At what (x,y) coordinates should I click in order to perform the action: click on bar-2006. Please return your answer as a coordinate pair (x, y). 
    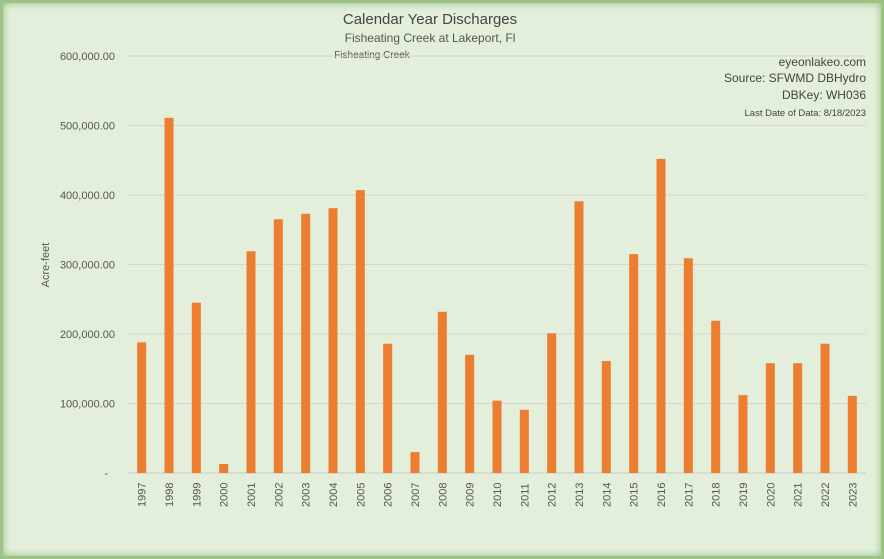
    Looking at the image, I should click on (388, 408).